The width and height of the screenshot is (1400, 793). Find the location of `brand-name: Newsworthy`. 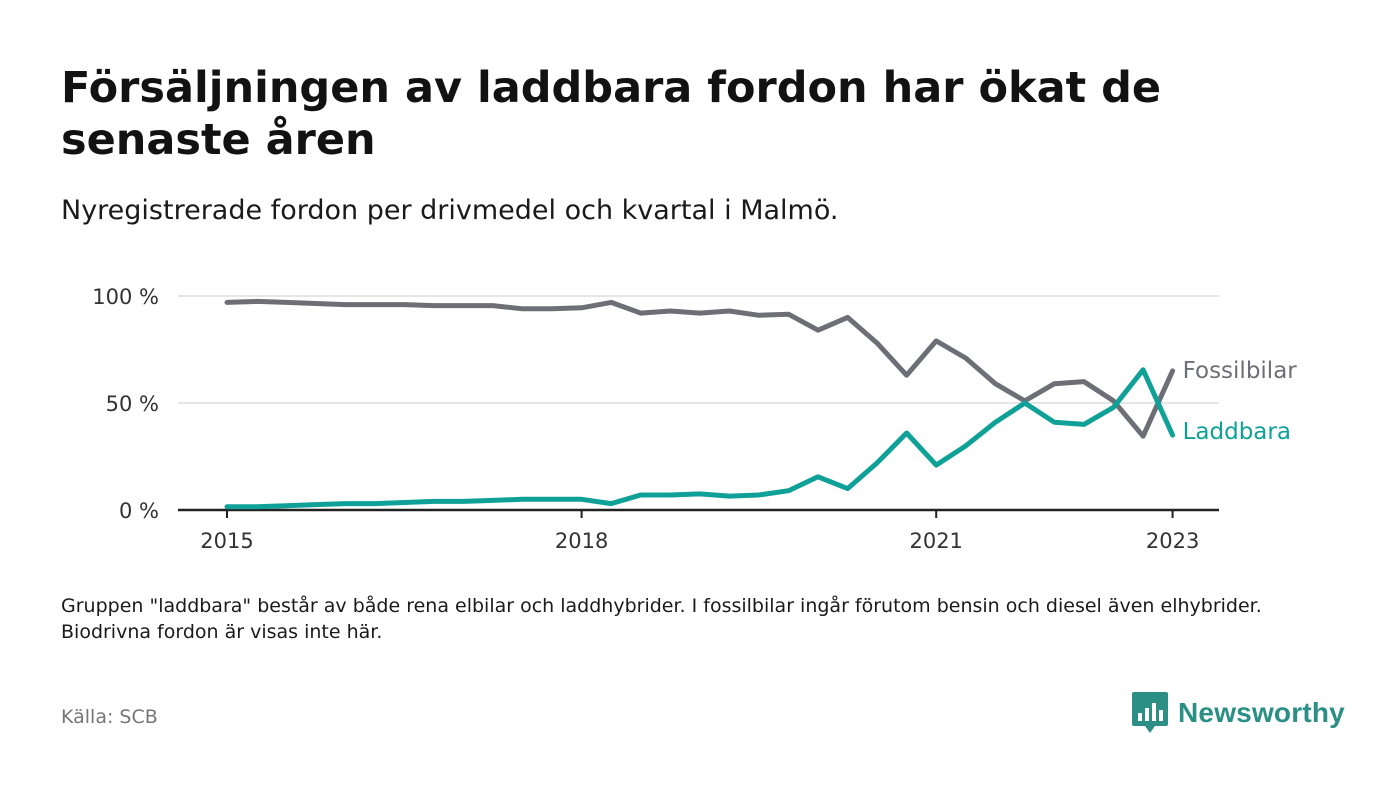

brand-name: Newsworthy is located at coordinates (1261, 712).